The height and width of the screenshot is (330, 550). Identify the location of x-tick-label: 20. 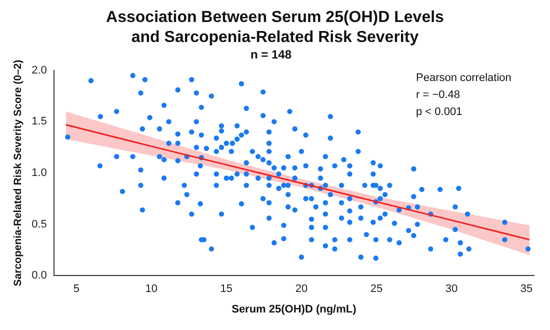
(301, 289).